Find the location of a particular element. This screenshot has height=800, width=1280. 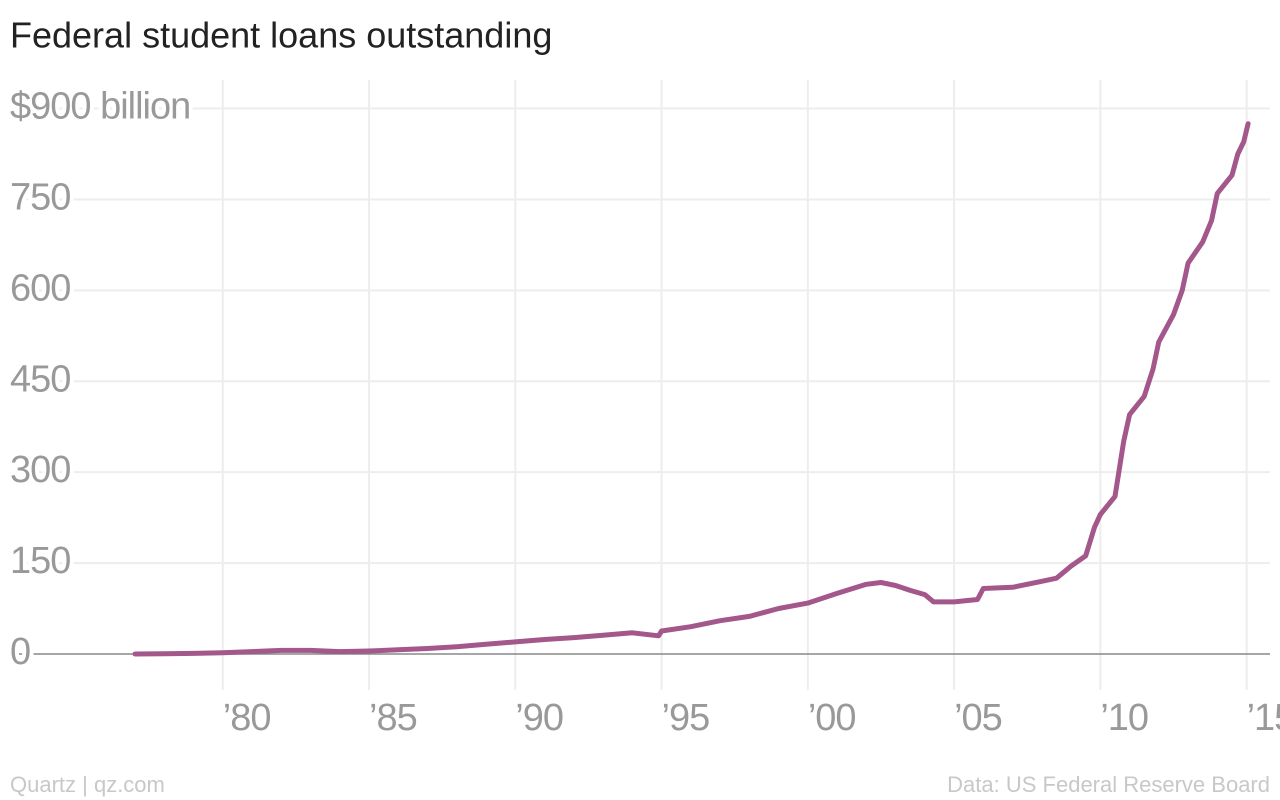

chart-title: Federal student loans outstanding is located at coordinates (281, 35).